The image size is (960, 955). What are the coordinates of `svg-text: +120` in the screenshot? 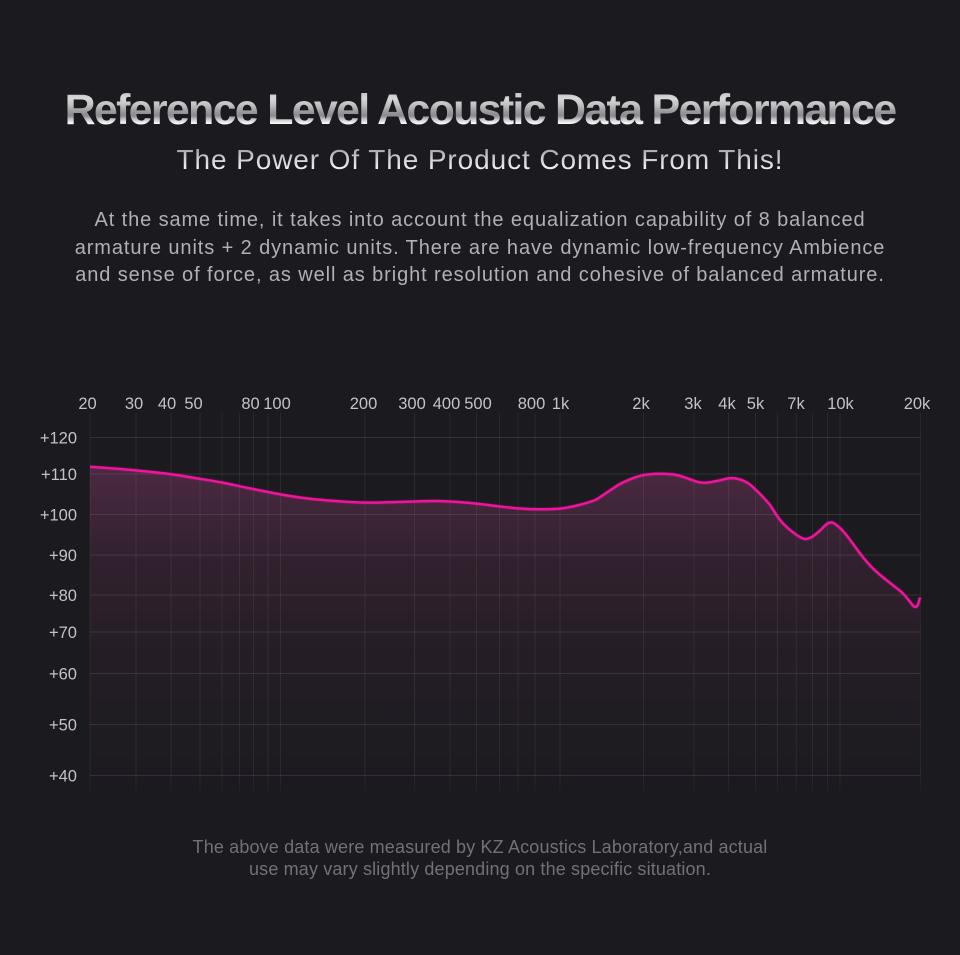 It's located at (58, 439).